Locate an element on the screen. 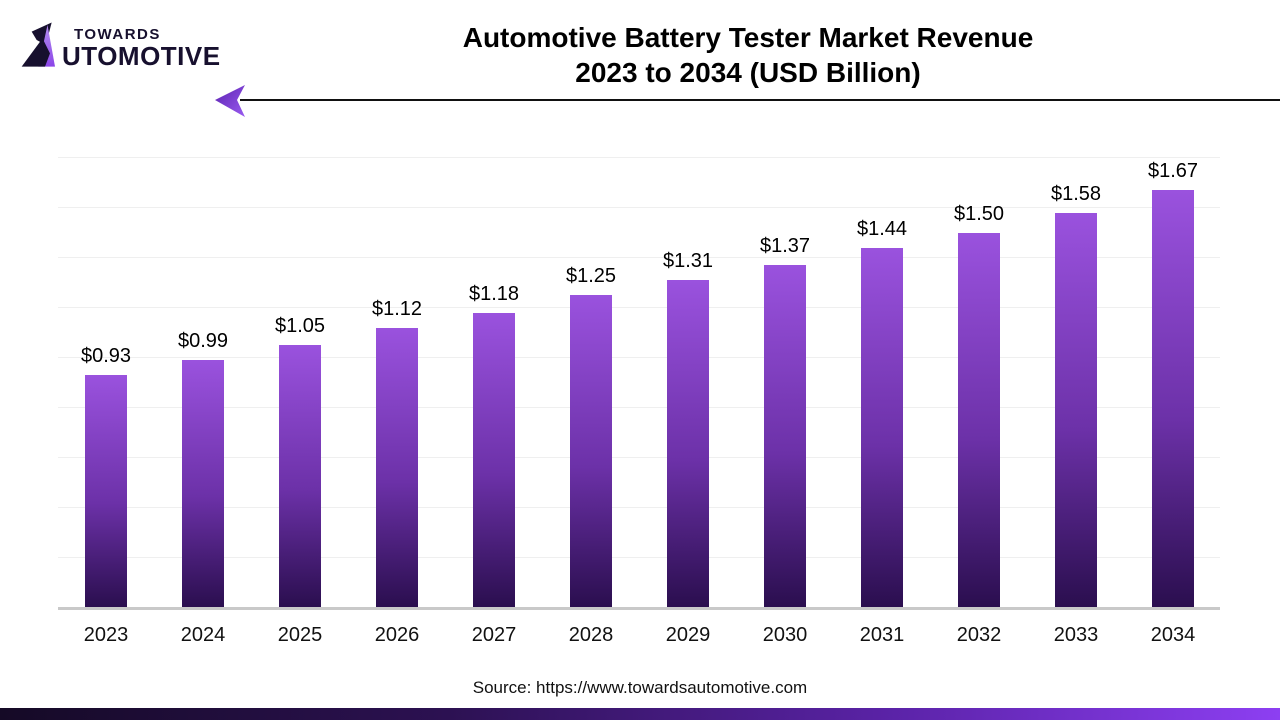  towards-automotive-logo: TOWARDS UTOMOTIVE is located at coordinates (120, 45).